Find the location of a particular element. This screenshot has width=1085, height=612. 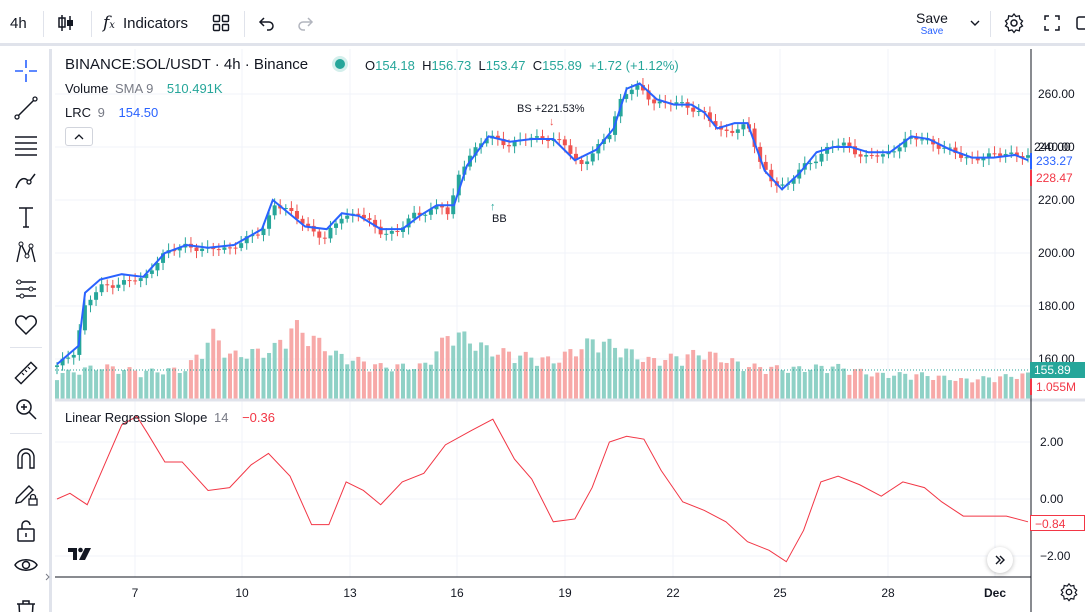

pattern-tool is located at coordinates (26, 253).